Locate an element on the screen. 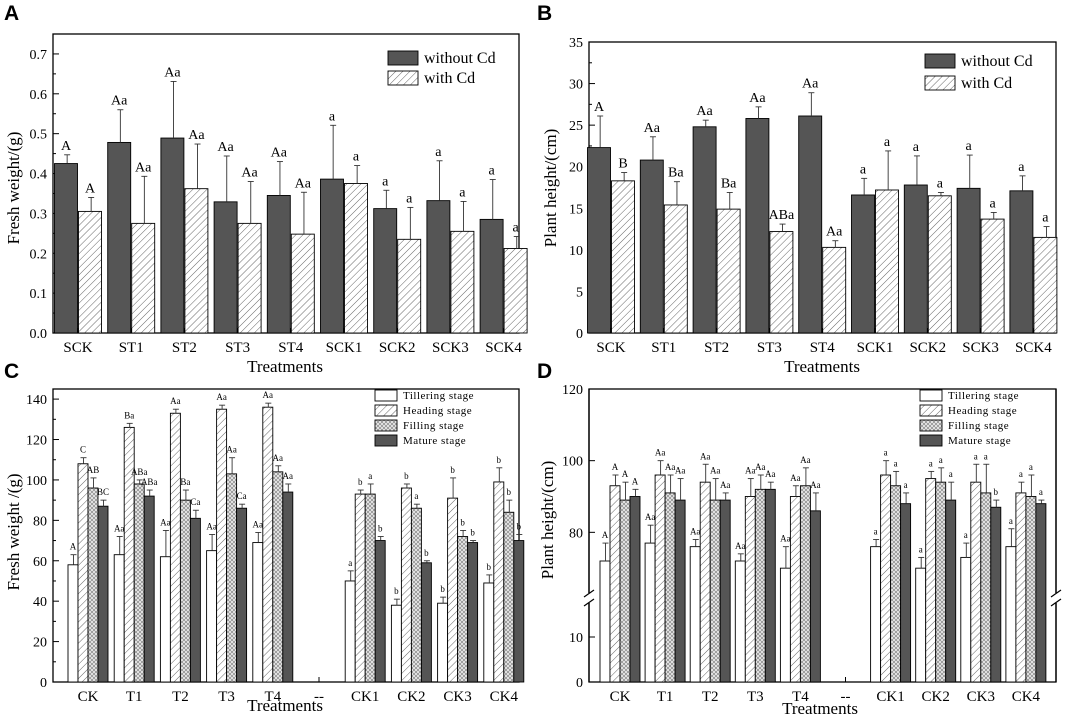  panel-c-legend-label: Heading stage is located at coordinates (437, 411).